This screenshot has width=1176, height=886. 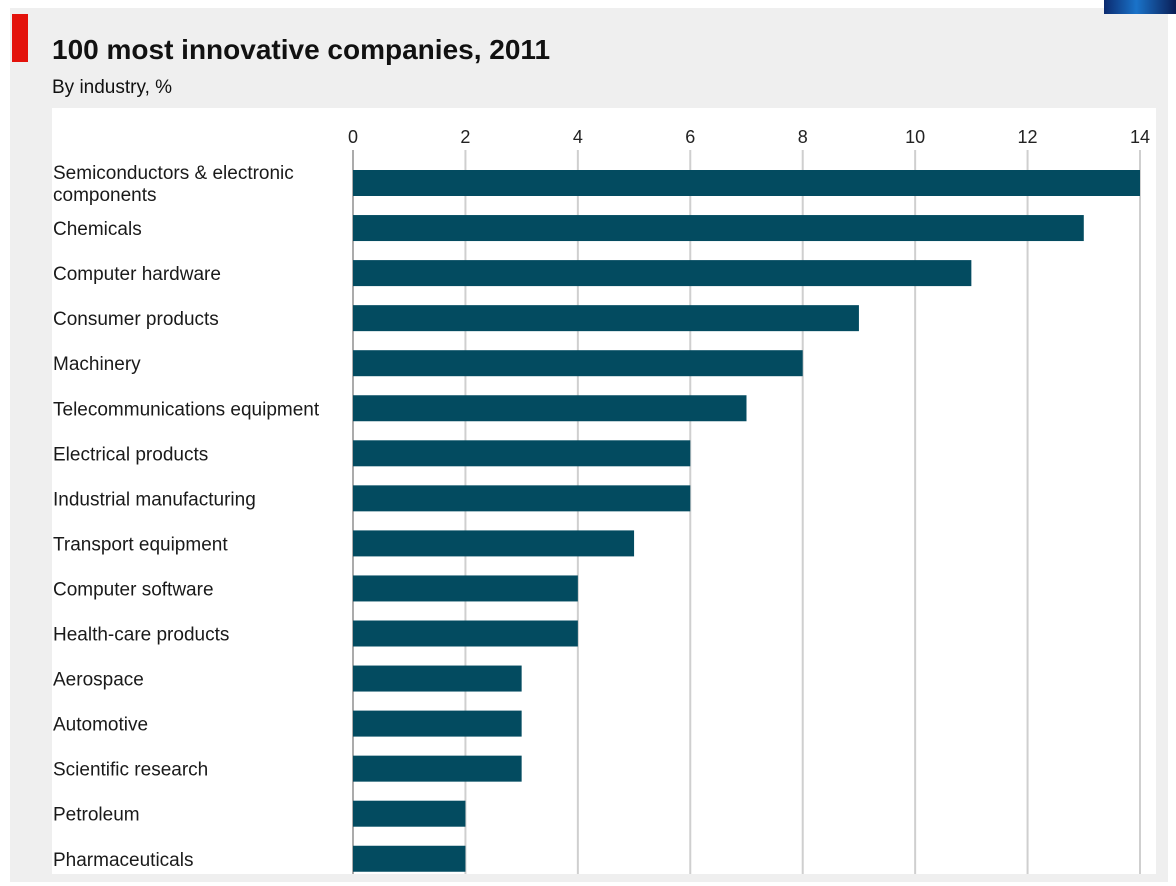 I want to click on chart-title: 100 most innovative companies, 2011, so click(x=301, y=49).